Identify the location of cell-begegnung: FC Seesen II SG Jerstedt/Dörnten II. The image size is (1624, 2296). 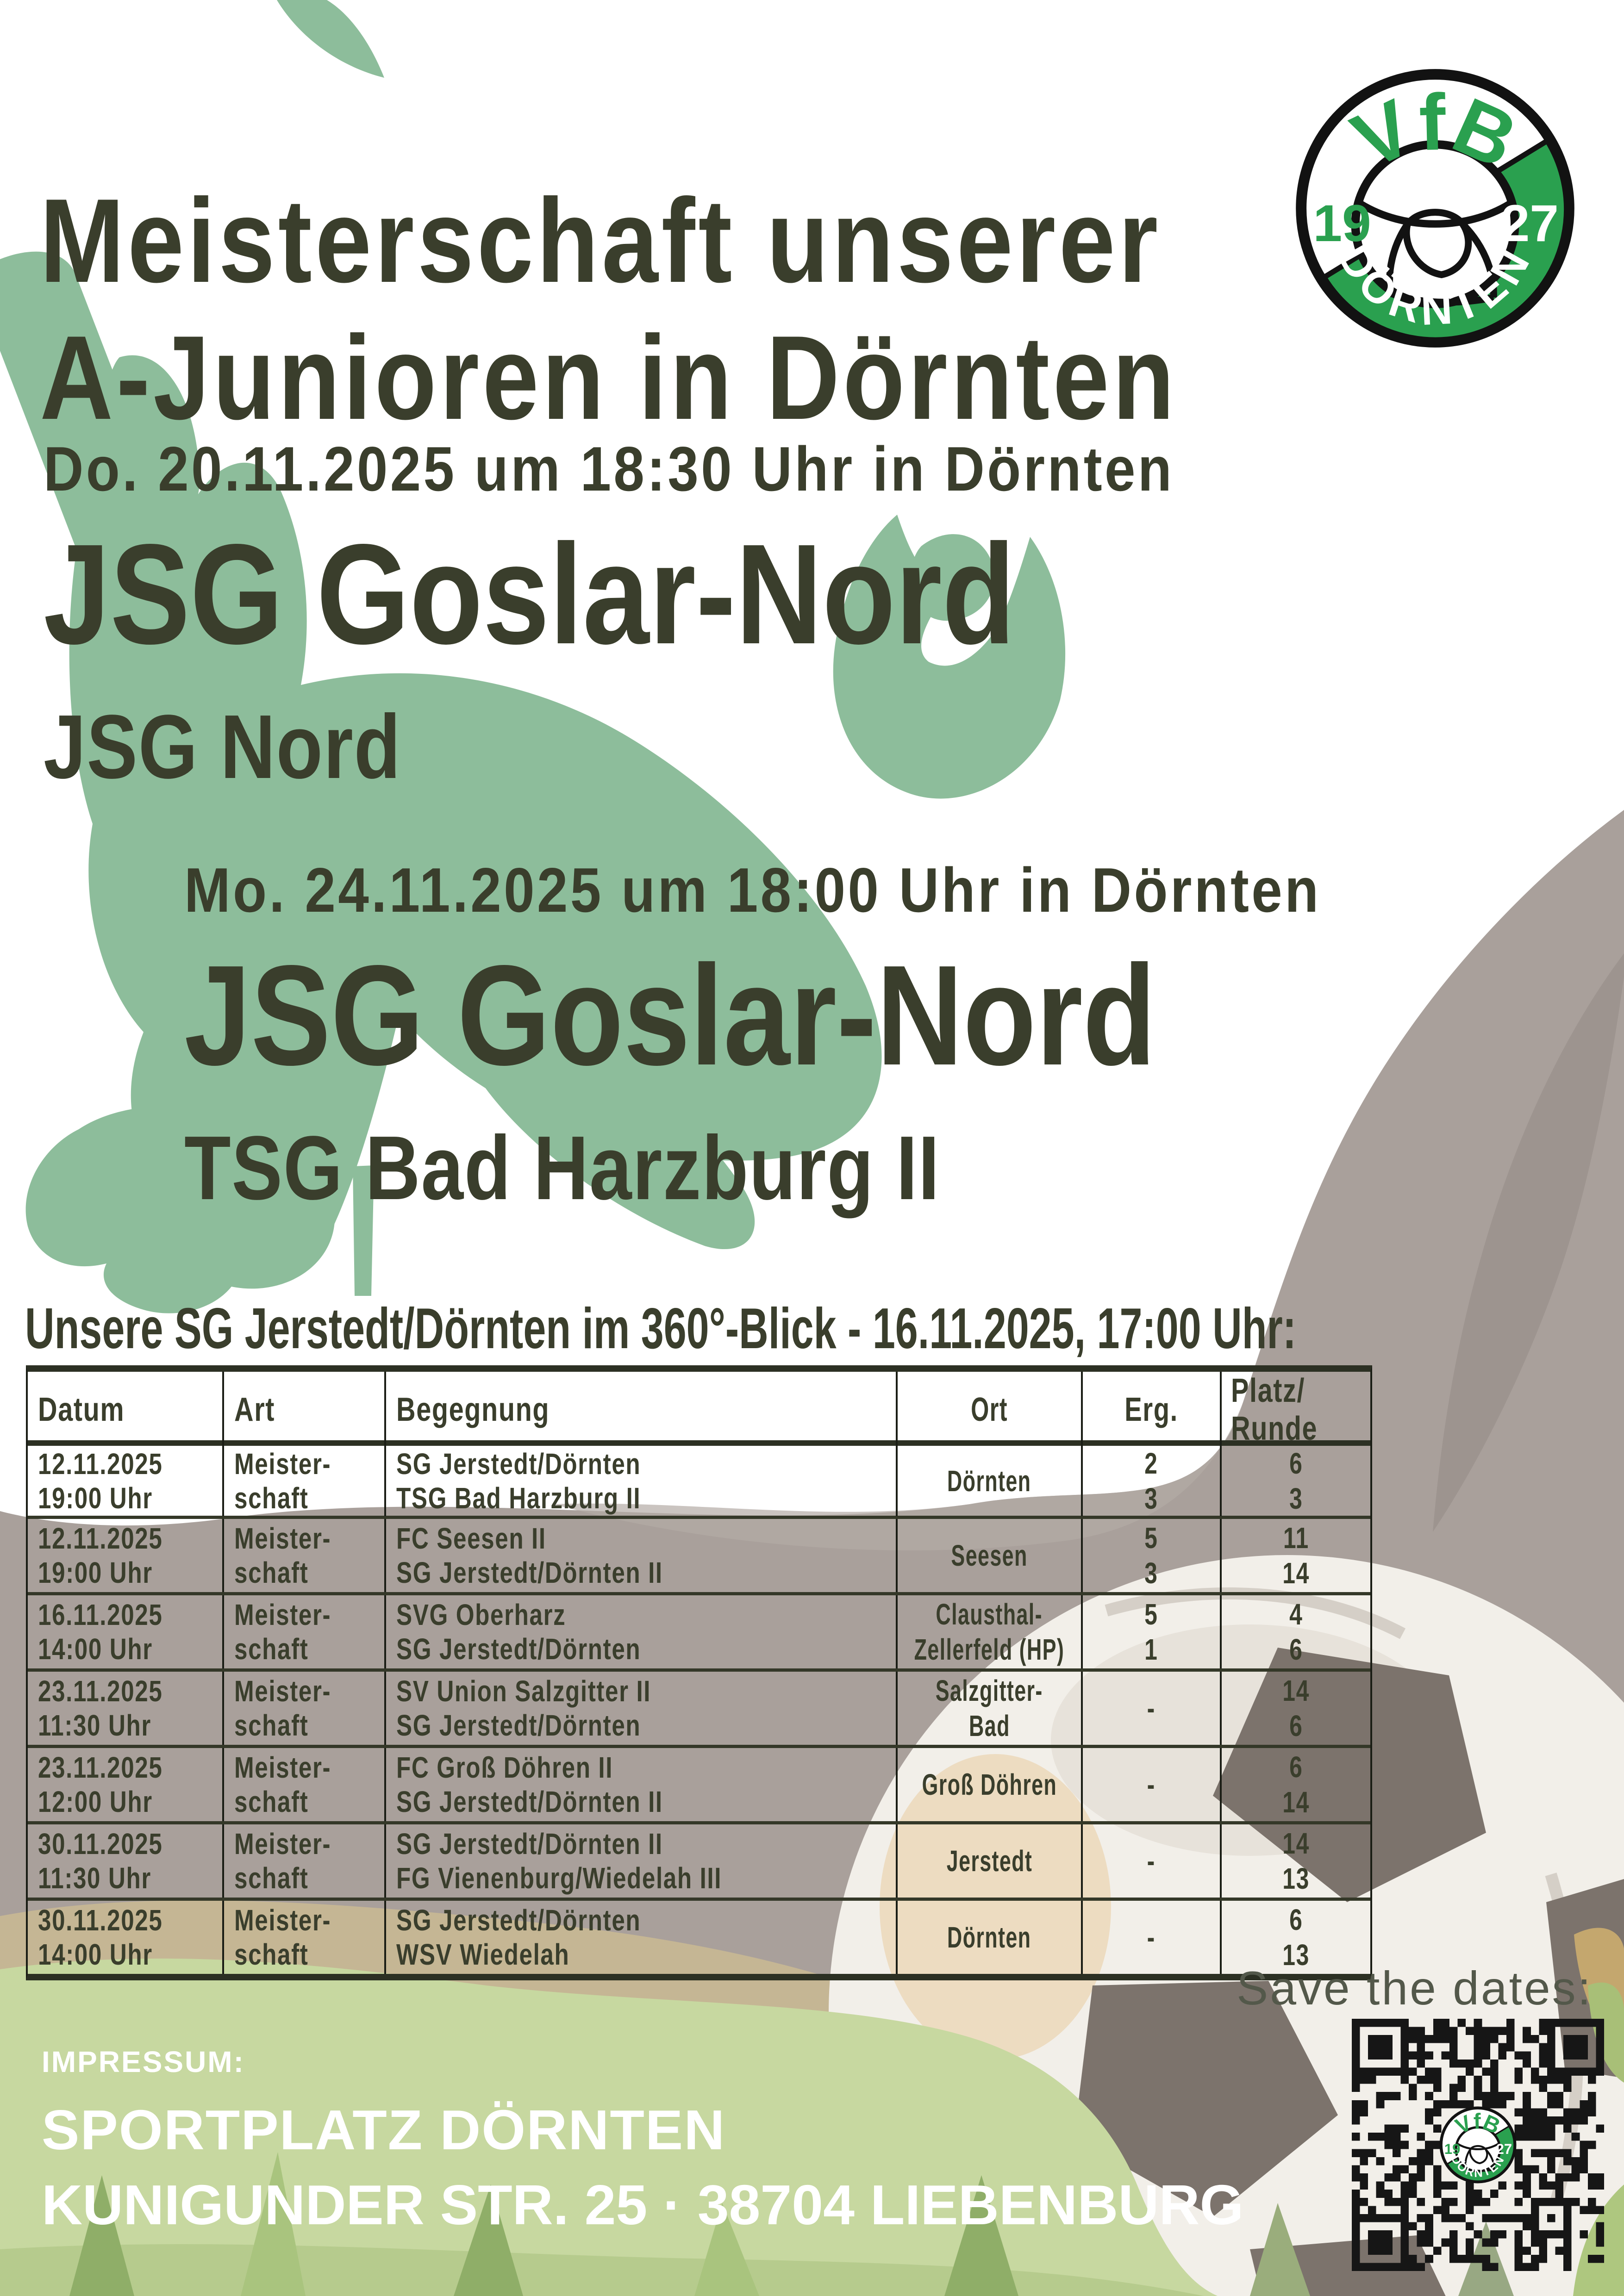
(640, 1555).